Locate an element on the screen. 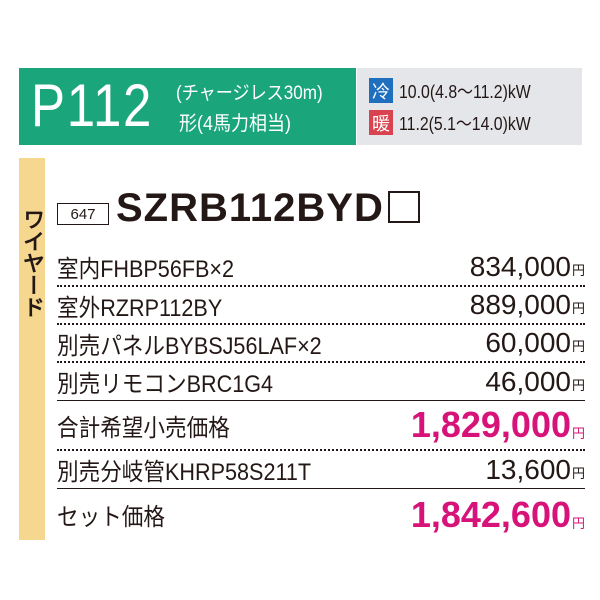  row-label: 別売パネルBYBSJ56LAF×2 is located at coordinates (189, 346).